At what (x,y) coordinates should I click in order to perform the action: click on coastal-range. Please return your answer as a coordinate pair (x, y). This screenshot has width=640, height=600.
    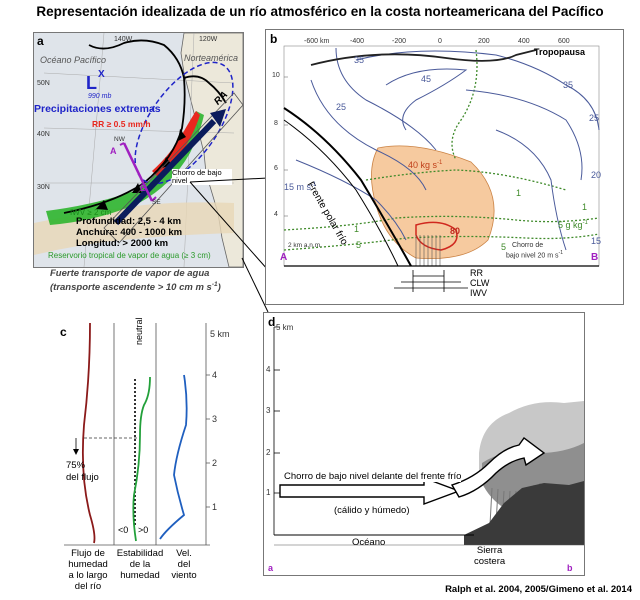
    Looking at the image, I should click on (524, 513).